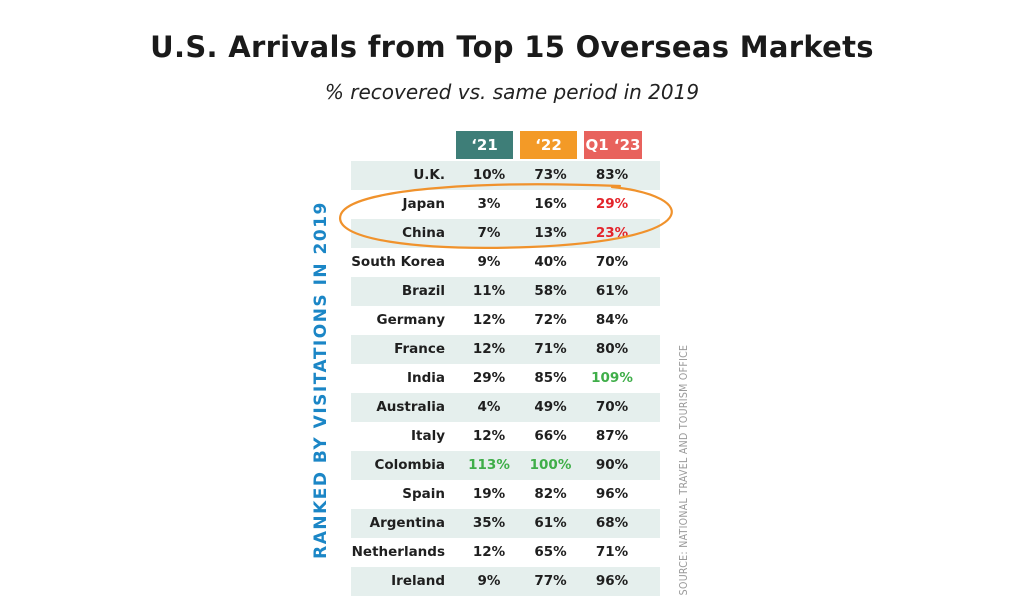 Image resolution: width=1024 pixels, height=614 pixels. Describe the element at coordinates (612, 204) in the screenshot. I see `value-q1-23-cell: 29%` at that location.